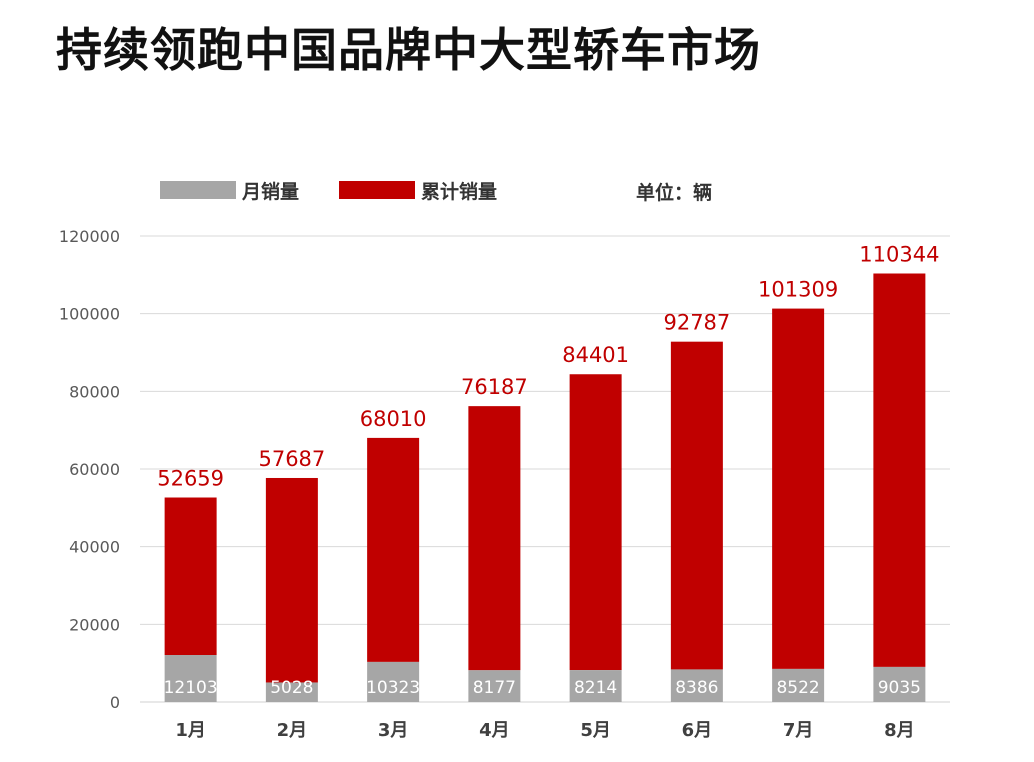 The width and height of the screenshot is (1034, 762). Describe the element at coordinates (798, 730) in the screenshot. I see `x-tick-label: 7月` at that location.